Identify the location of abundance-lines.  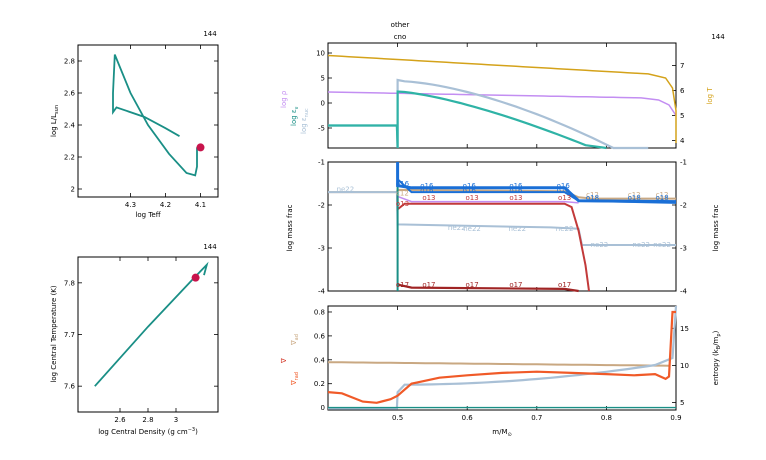
(502, 227).